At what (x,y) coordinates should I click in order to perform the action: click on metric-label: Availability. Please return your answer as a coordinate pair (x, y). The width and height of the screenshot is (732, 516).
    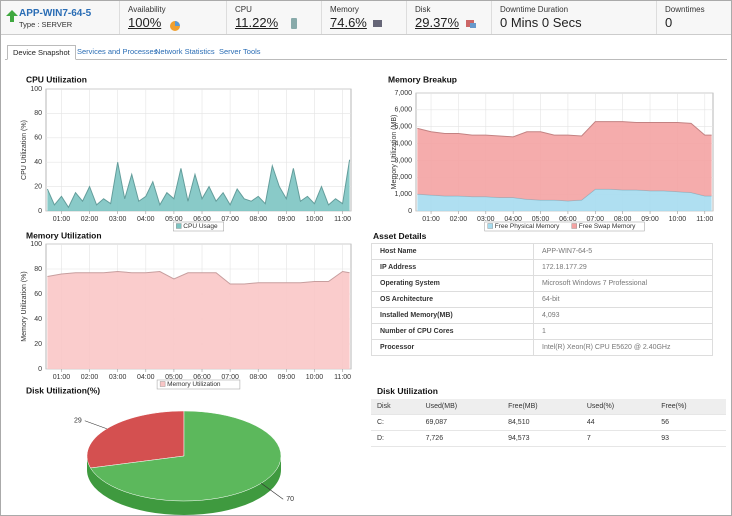
    Looking at the image, I should click on (147, 9).